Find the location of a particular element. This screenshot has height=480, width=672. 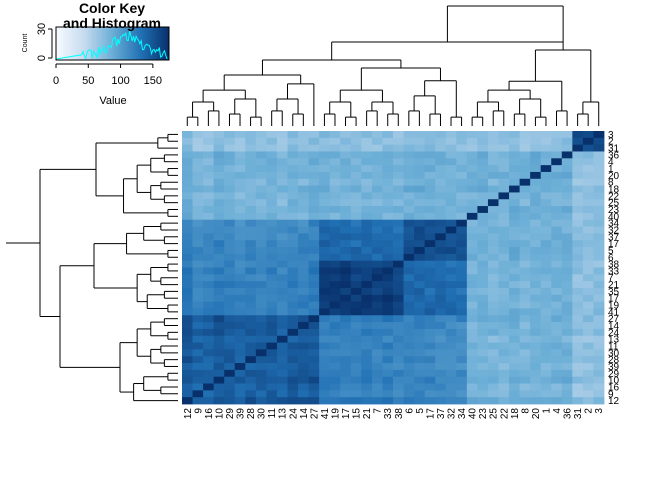

row-label: 12 is located at coordinates (614, 401).